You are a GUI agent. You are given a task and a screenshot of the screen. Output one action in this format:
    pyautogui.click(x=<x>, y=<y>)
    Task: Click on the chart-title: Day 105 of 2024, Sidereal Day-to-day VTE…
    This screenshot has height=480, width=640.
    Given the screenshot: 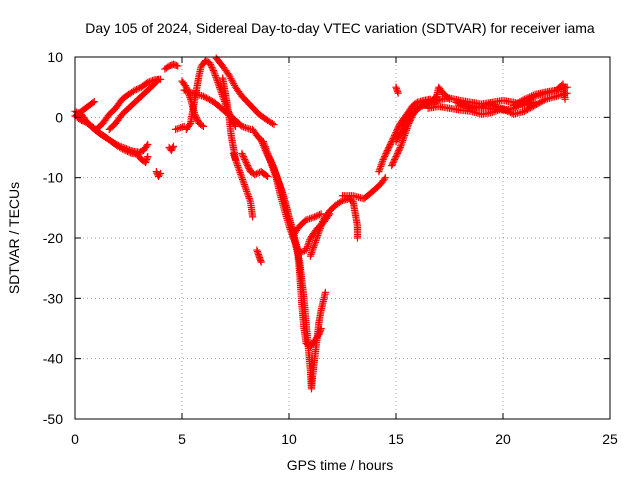 What is the action you would take?
    pyautogui.click(x=340, y=28)
    